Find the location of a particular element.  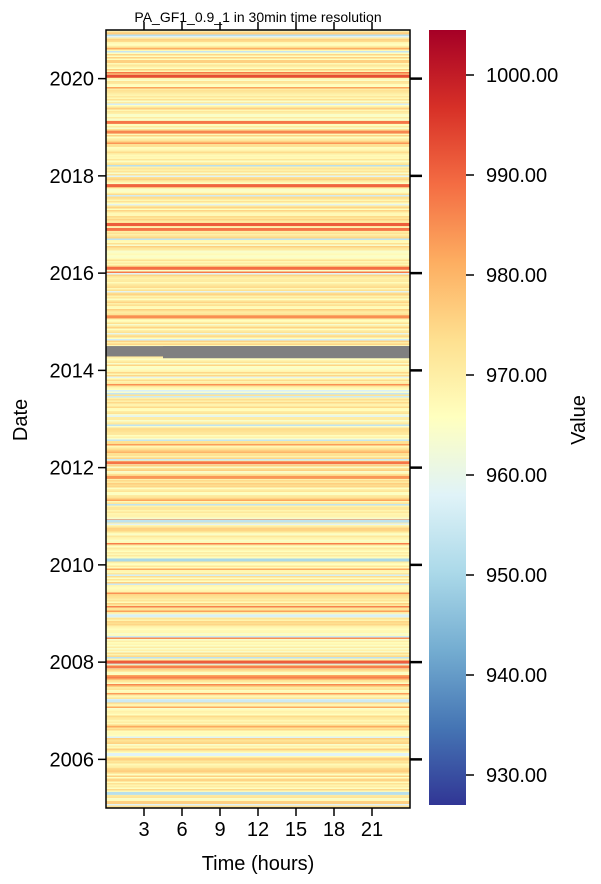

colorbar-label: Value is located at coordinates (579, 420).